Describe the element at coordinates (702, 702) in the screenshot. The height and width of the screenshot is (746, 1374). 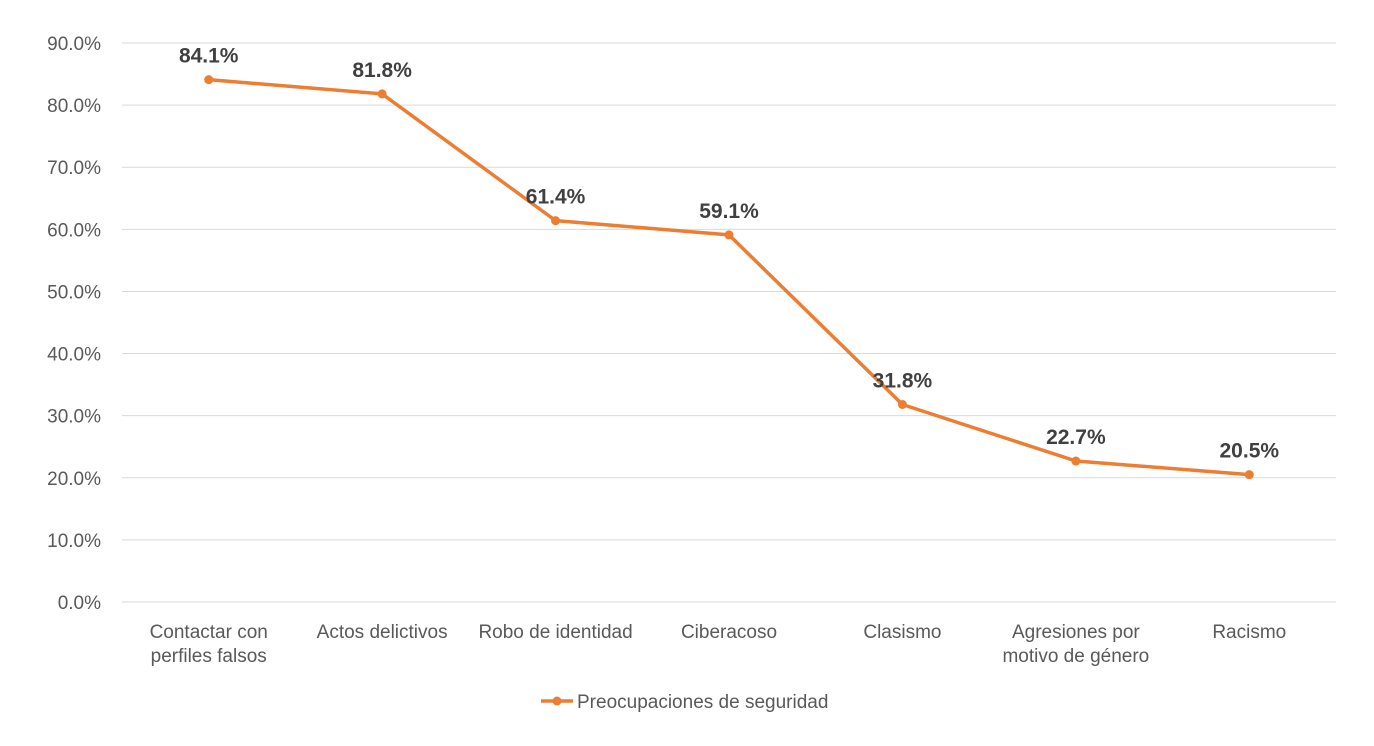
I see `legend-label: Preocupaciones de seguridad` at that location.